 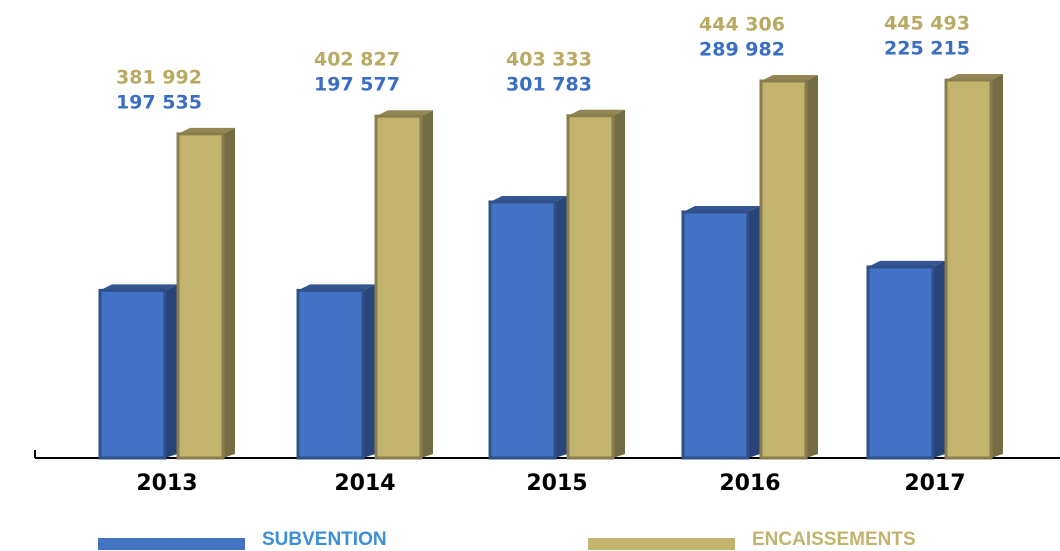 What do you see at coordinates (364, 483) in the screenshot?
I see `x-tick-label: 2014` at bounding box center [364, 483].